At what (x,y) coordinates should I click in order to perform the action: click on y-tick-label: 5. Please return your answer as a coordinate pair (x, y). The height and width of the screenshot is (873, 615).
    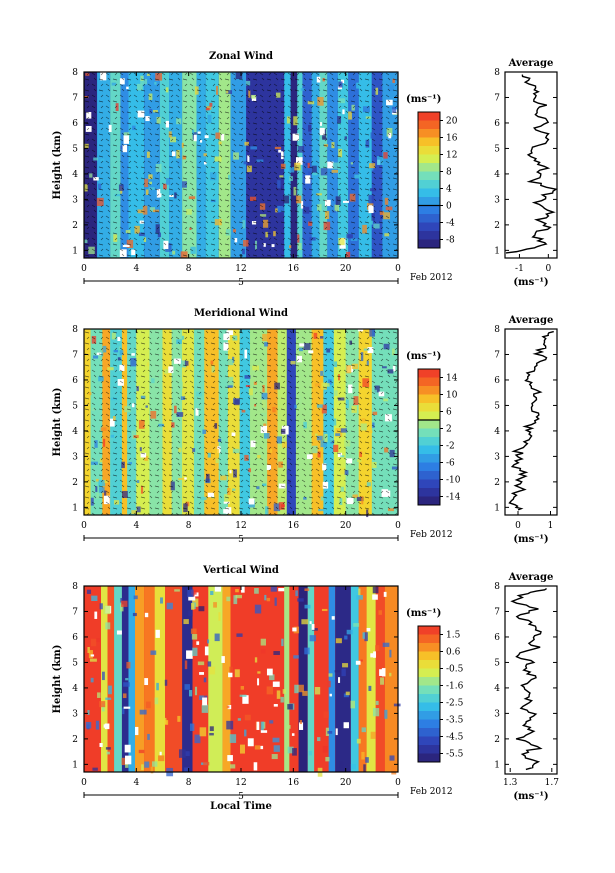
    Looking at the image, I should click on (75, 406).